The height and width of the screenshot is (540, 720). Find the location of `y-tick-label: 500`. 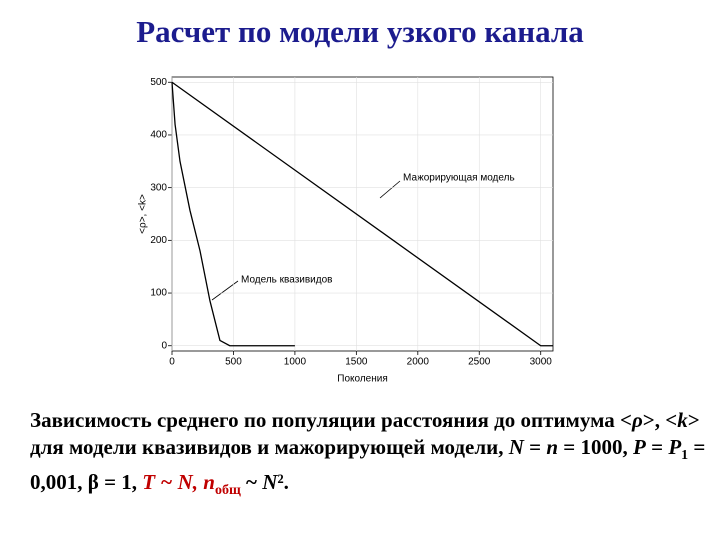

y-tick-label: 500 is located at coordinates (158, 82).